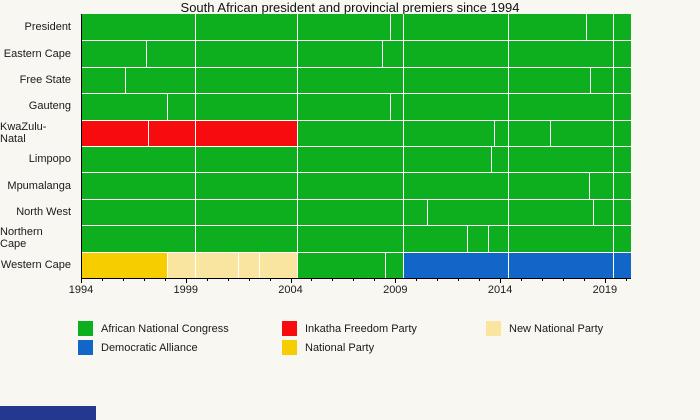 The height and width of the screenshot is (420, 700). Describe the element at coordinates (153, 347) in the screenshot. I see `legend-item: Democratic Alliance` at that location.